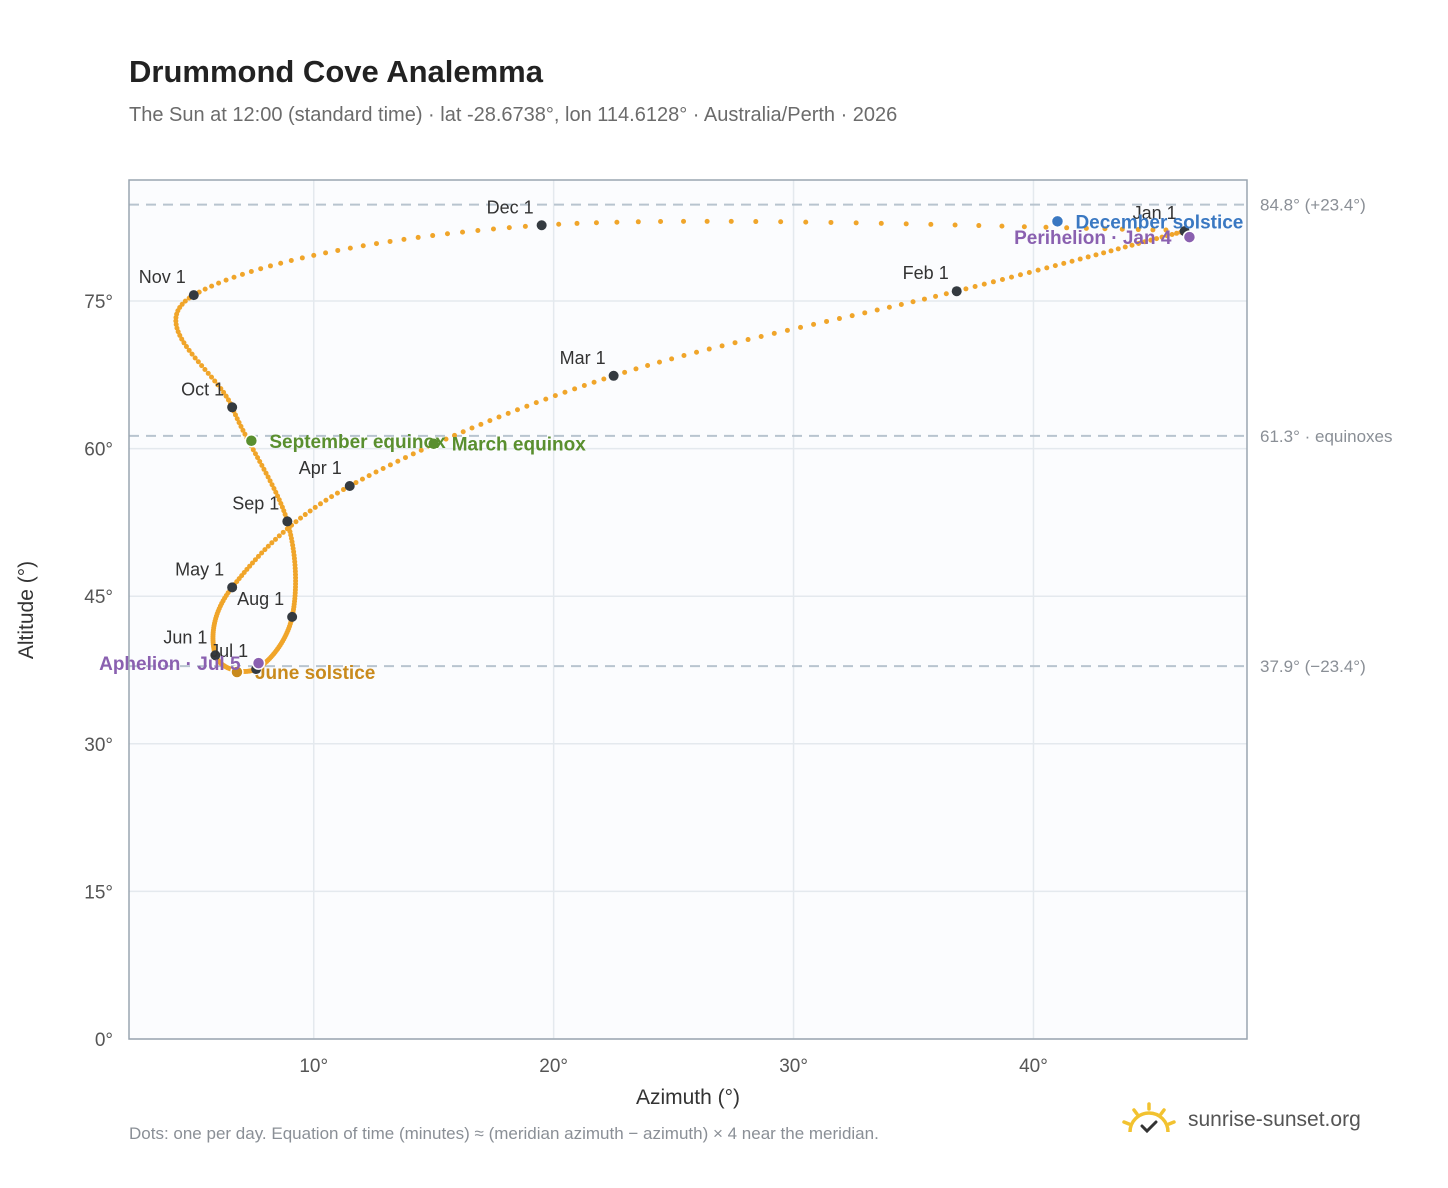  I want to click on month-label: Dec 1, so click(510, 207).